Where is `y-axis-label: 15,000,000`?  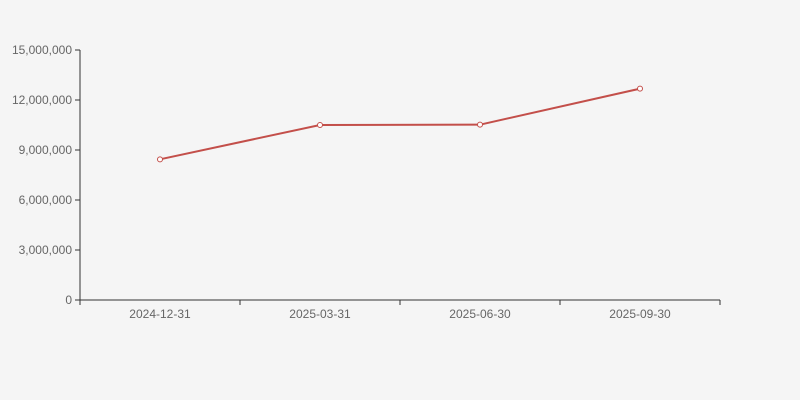 y-axis-label: 15,000,000 is located at coordinates (42, 50).